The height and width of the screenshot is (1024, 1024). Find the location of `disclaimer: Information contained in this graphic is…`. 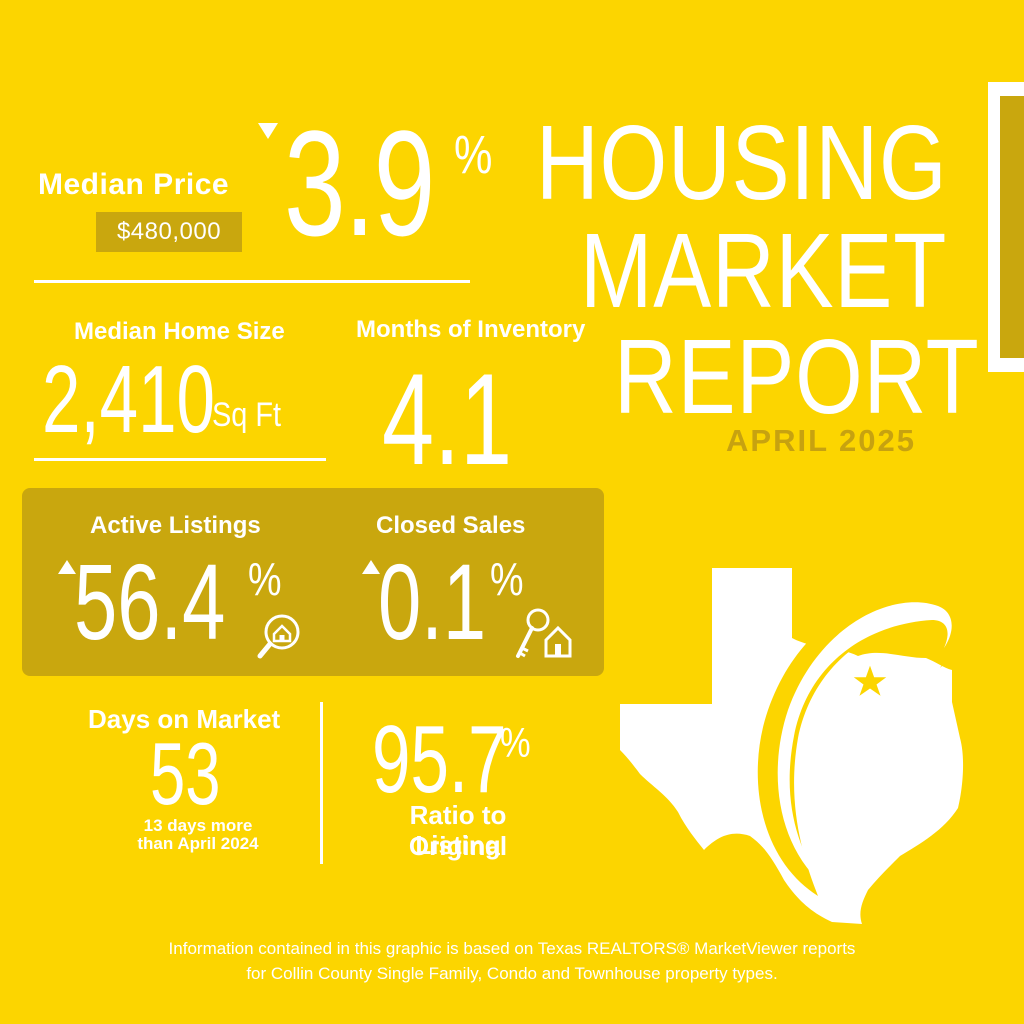

disclaimer: Information contained in this graphic is… is located at coordinates (512, 961).